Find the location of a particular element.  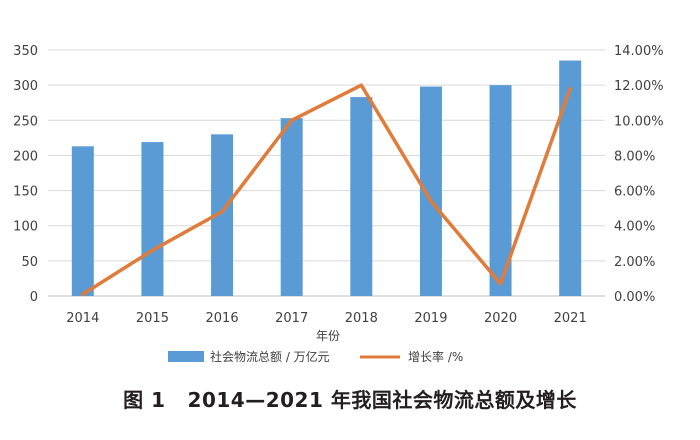

right-tick-label: 10.00% is located at coordinates (639, 121).